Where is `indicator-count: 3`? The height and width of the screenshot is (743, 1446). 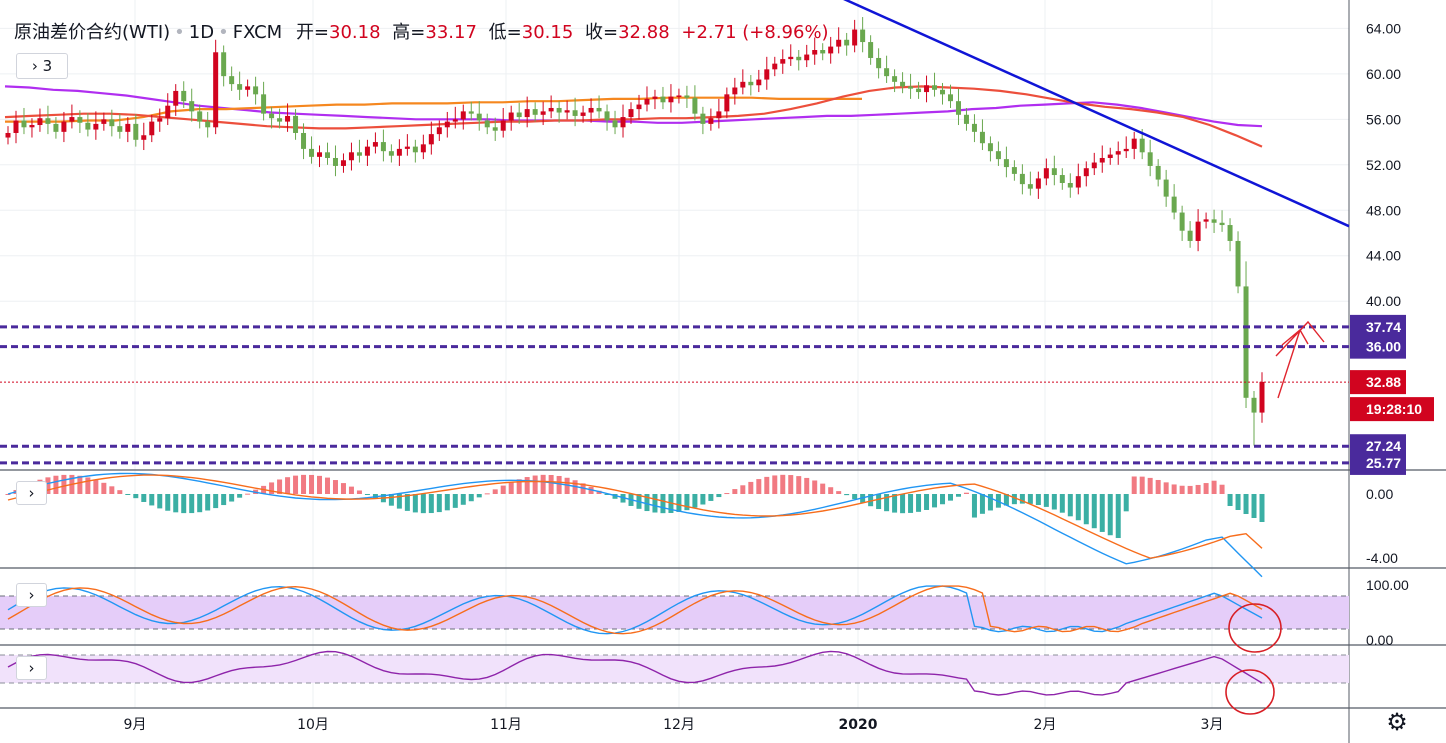
indicator-count: 3 is located at coordinates (47, 66).